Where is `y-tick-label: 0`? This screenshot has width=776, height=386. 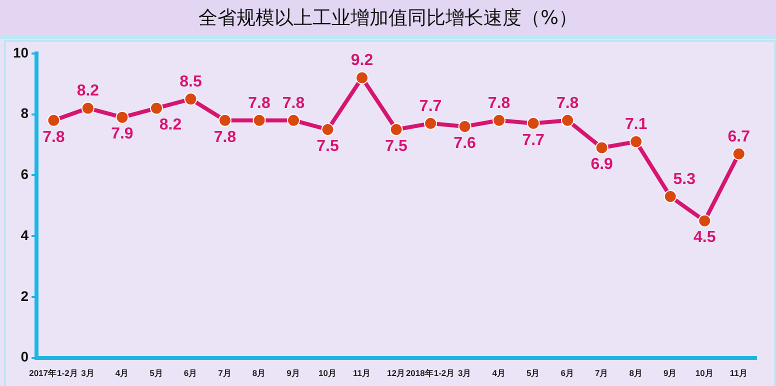
y-tick-label: 0 is located at coordinates (24, 356).